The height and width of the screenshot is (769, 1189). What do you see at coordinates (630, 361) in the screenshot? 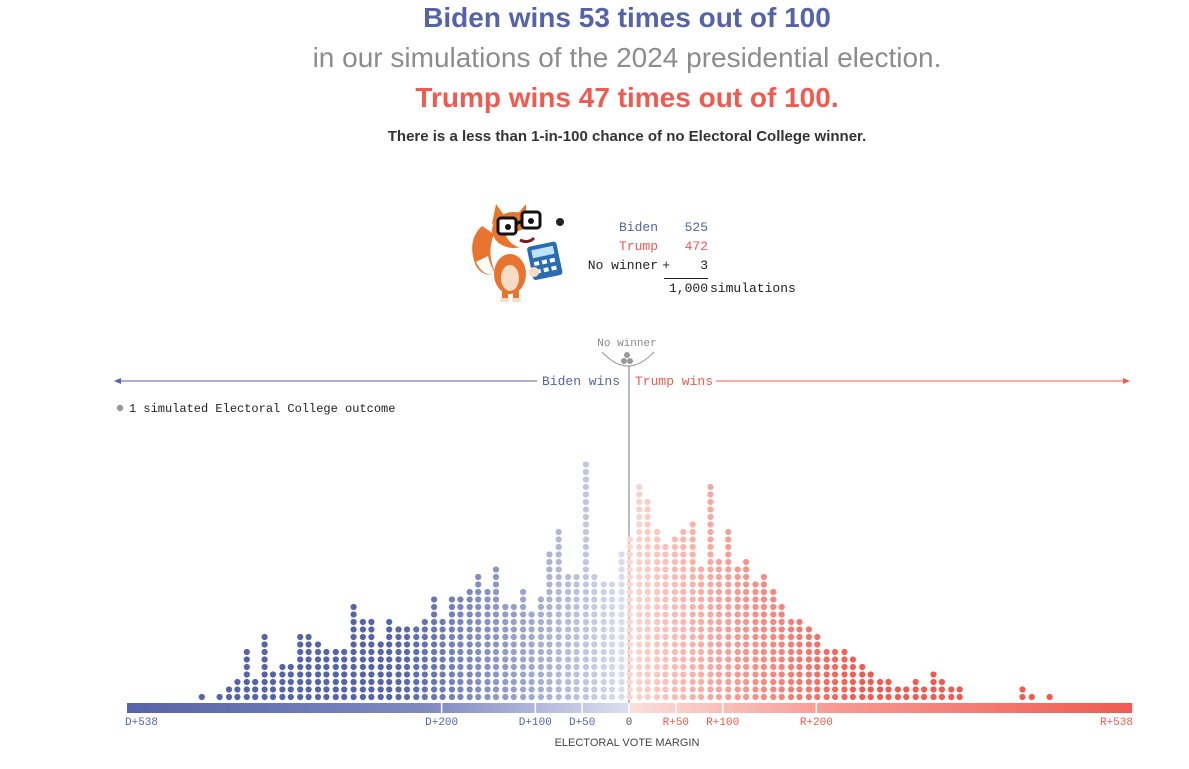
I see `no-winner-dot` at bounding box center [630, 361].